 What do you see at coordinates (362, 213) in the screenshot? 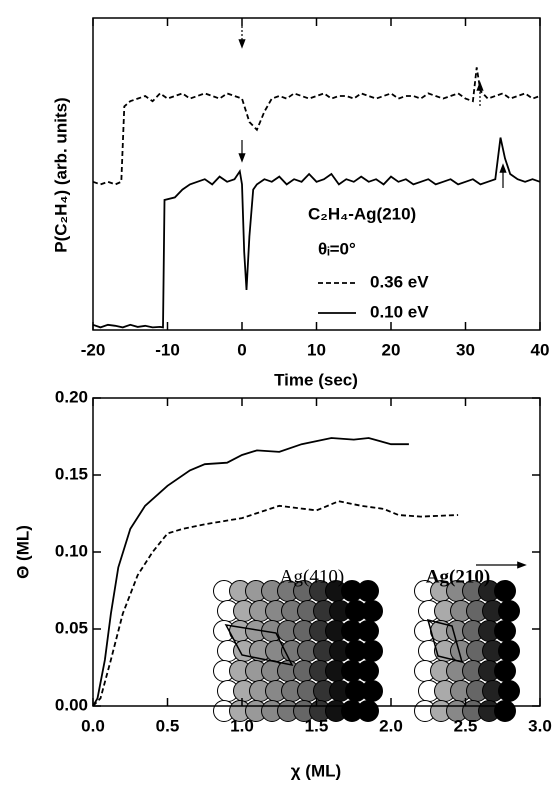
I see `annotation: C₂H₄-Ag(210)` at bounding box center [362, 213].